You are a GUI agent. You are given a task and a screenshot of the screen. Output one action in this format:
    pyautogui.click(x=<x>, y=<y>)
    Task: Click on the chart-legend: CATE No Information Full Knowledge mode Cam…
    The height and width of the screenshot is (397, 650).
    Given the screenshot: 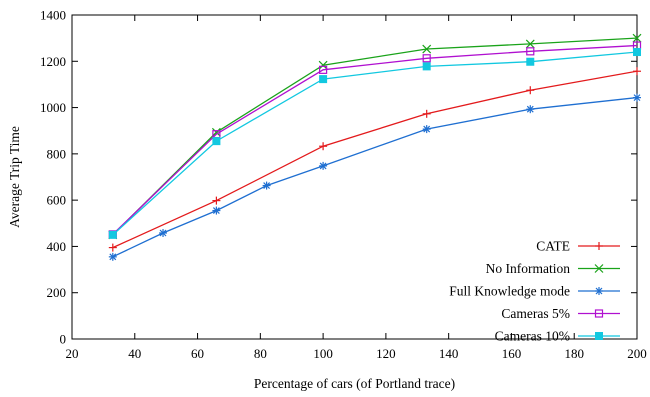 What is the action you would take?
    pyautogui.click(x=534, y=291)
    